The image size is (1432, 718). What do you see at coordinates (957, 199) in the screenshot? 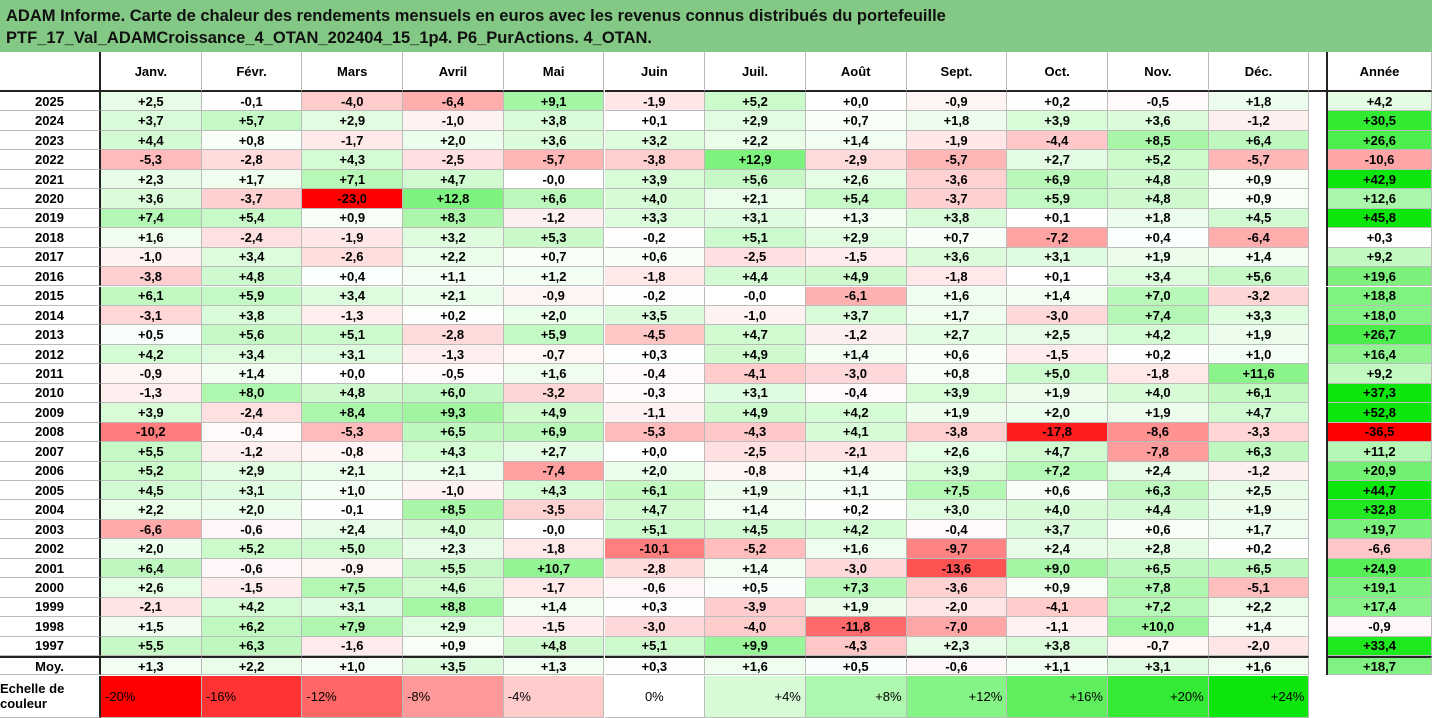
I see `value-cell: -3,7` at bounding box center [957, 199].